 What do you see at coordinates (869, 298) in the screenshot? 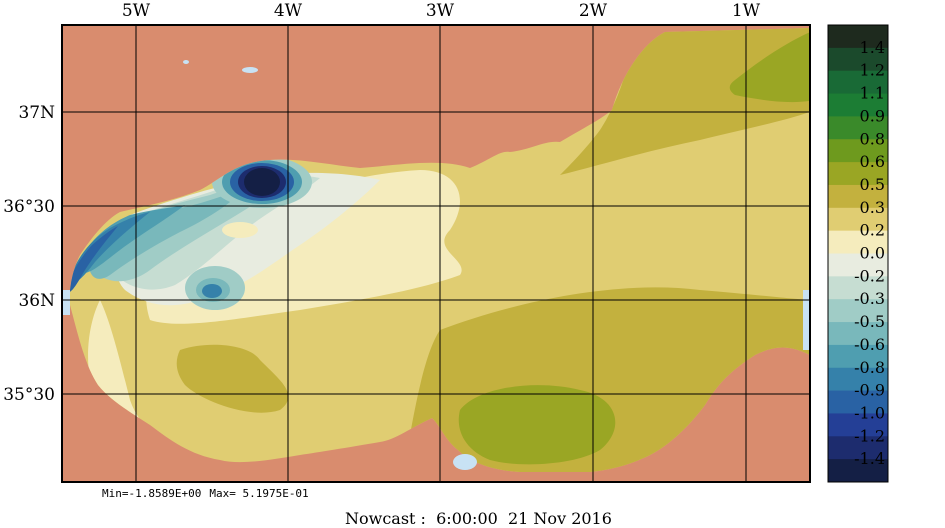
I see `colorbar-level-label: -0.3` at bounding box center [869, 298].